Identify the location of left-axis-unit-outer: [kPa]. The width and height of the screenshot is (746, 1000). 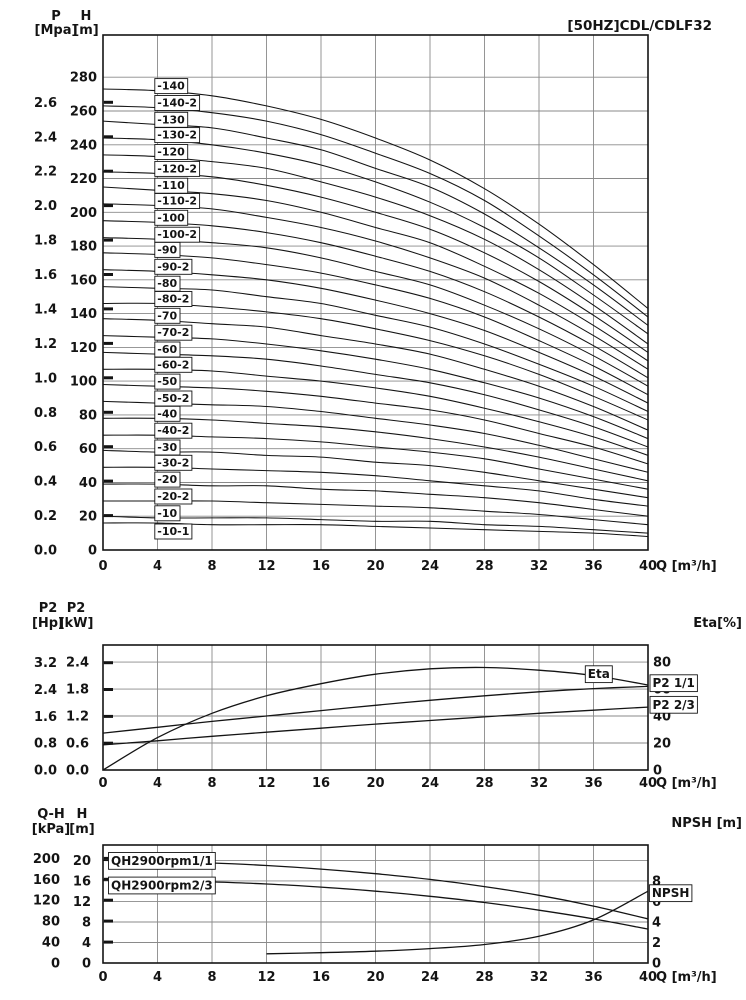
(51, 829).